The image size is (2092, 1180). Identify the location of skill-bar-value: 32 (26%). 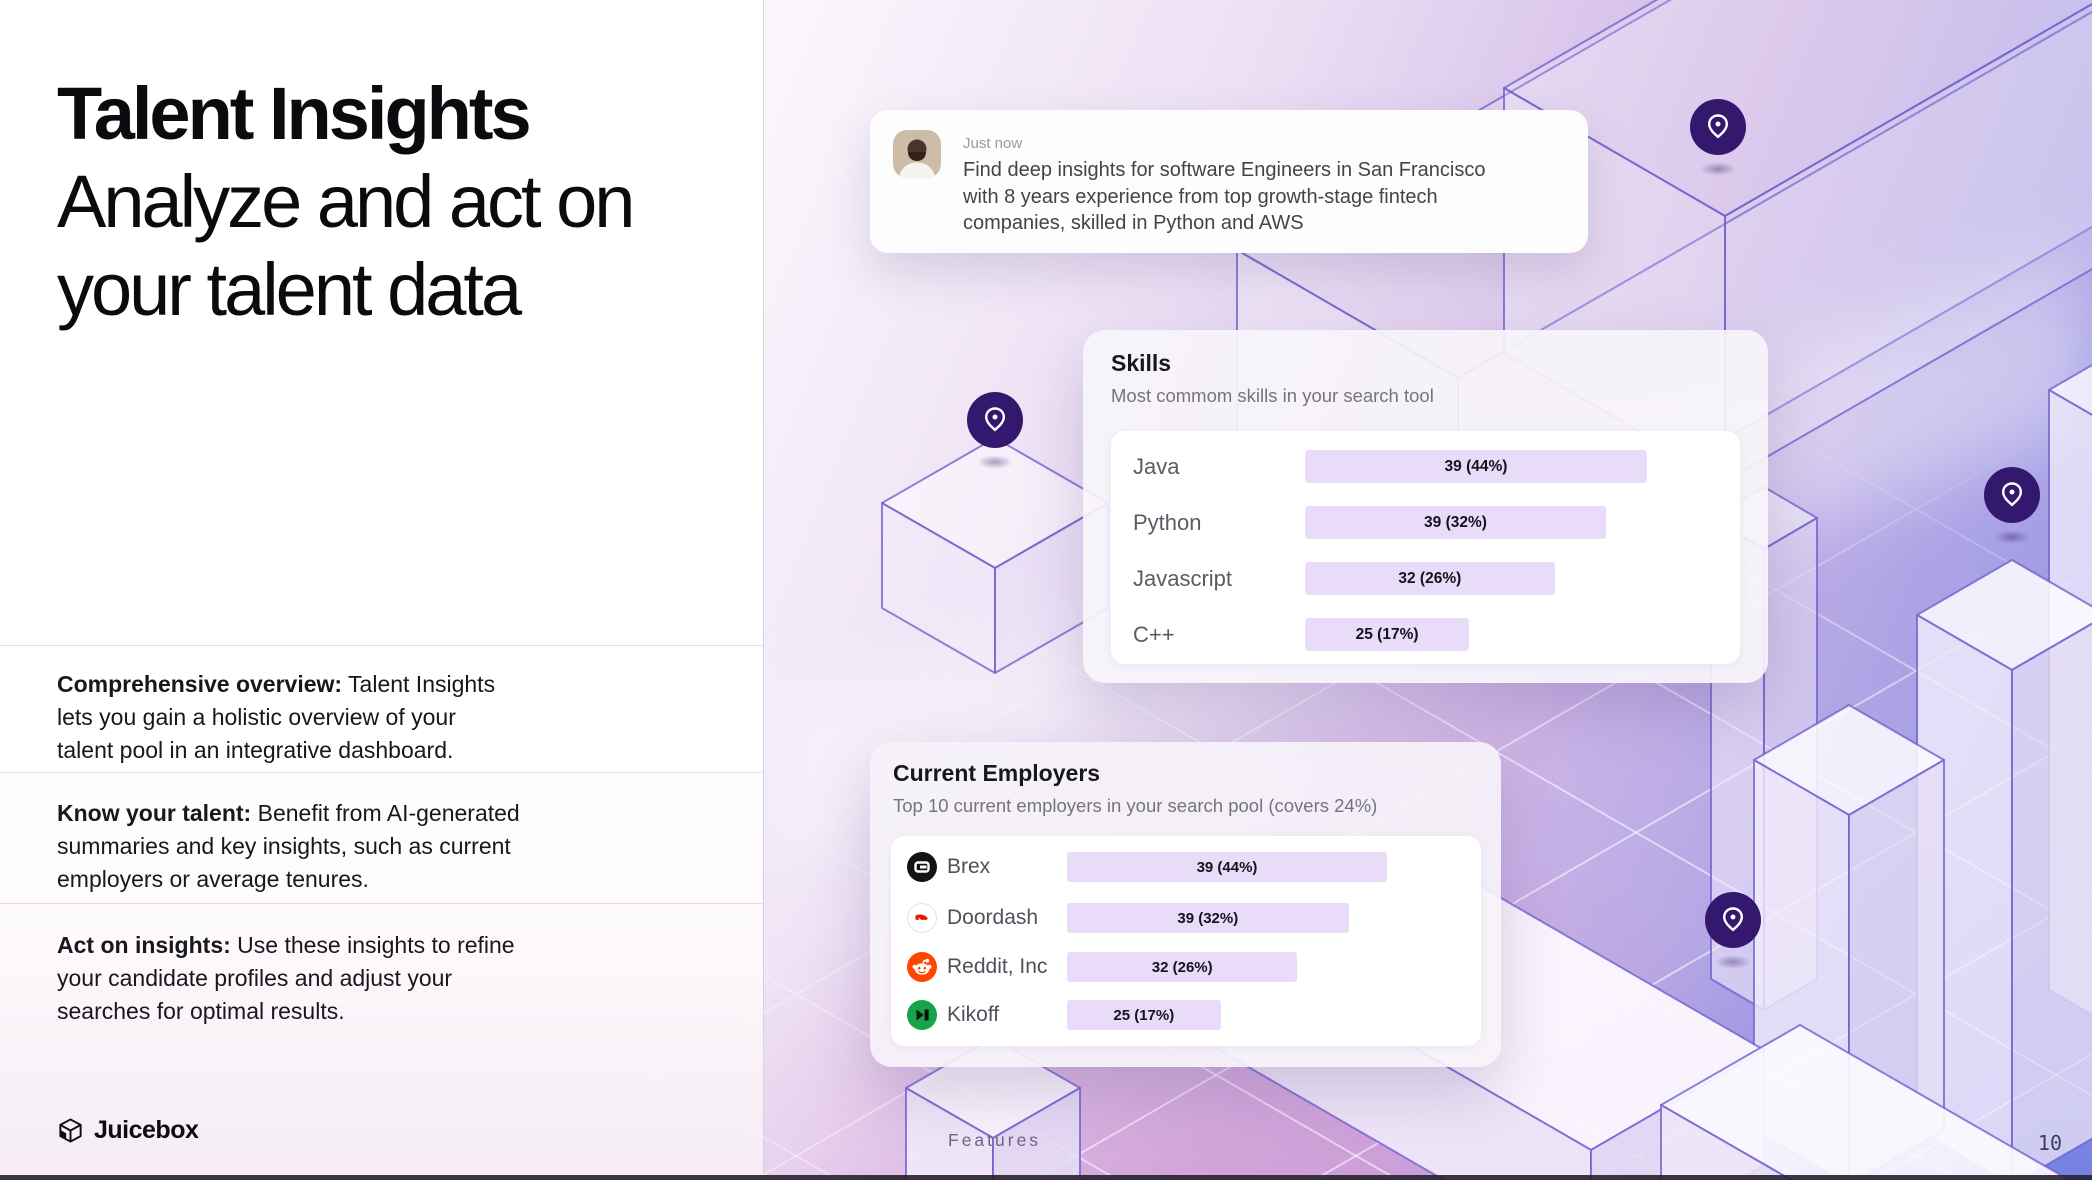
(1430, 578).